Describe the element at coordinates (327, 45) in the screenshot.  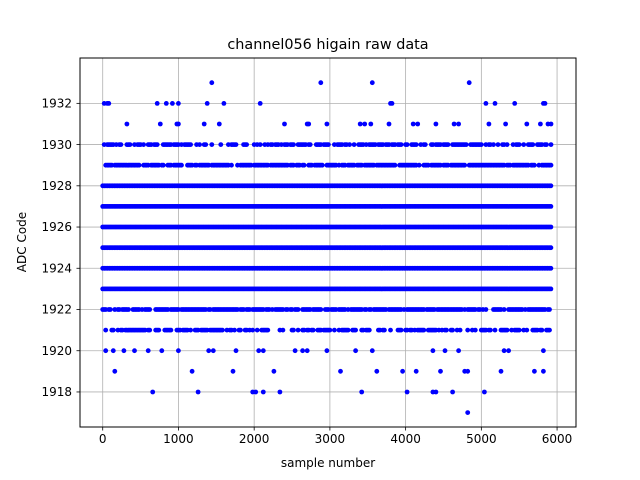
I see `chart-title: channel056 higain raw data` at that location.